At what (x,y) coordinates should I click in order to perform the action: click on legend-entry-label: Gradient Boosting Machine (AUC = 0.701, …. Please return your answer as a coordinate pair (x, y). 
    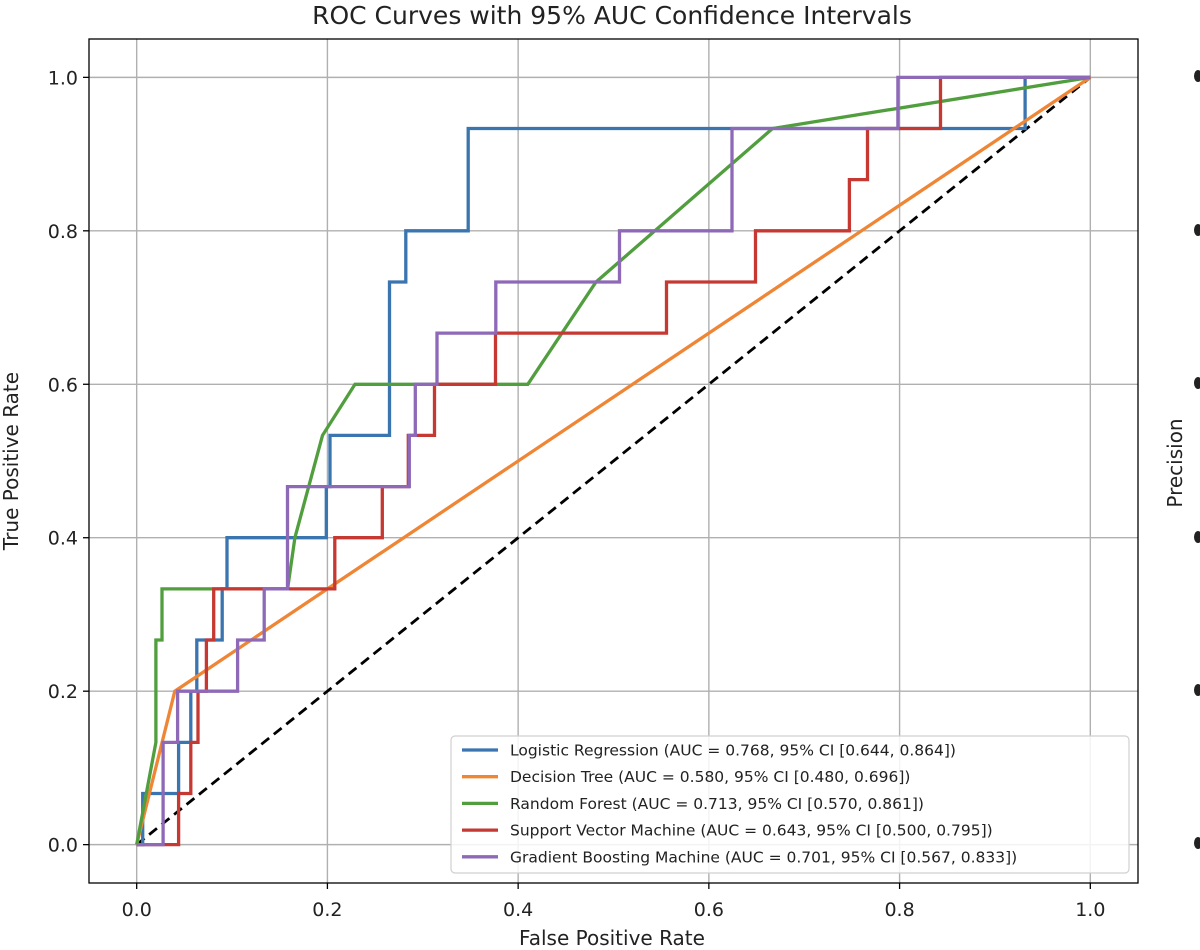
    Looking at the image, I should click on (763, 857).